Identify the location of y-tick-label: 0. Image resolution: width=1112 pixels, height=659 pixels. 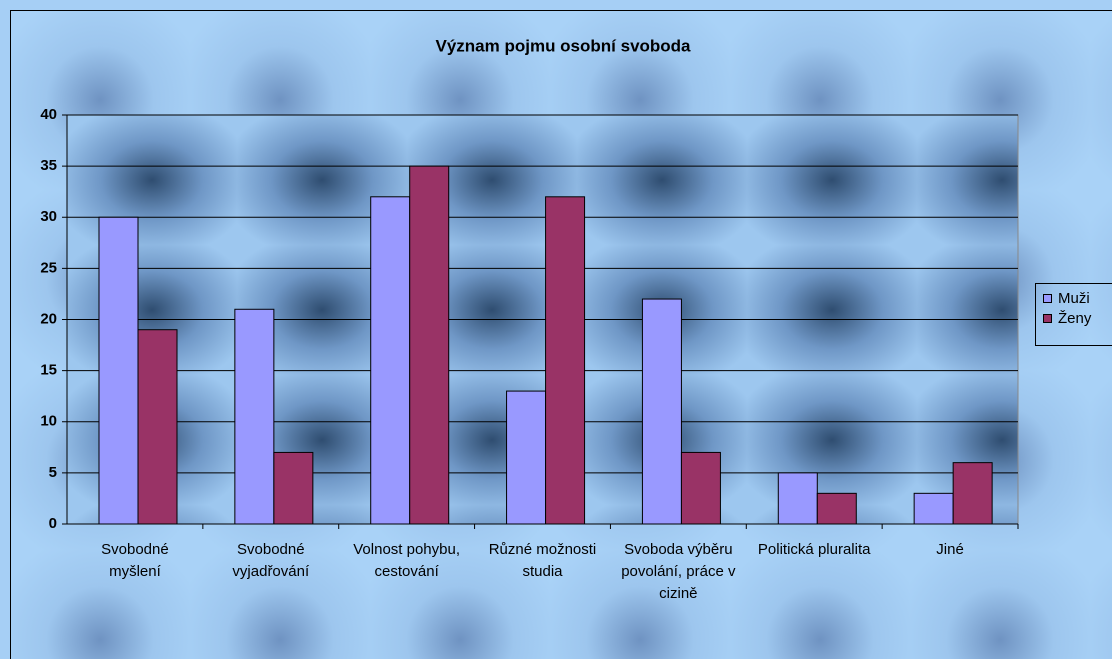
(53, 523).